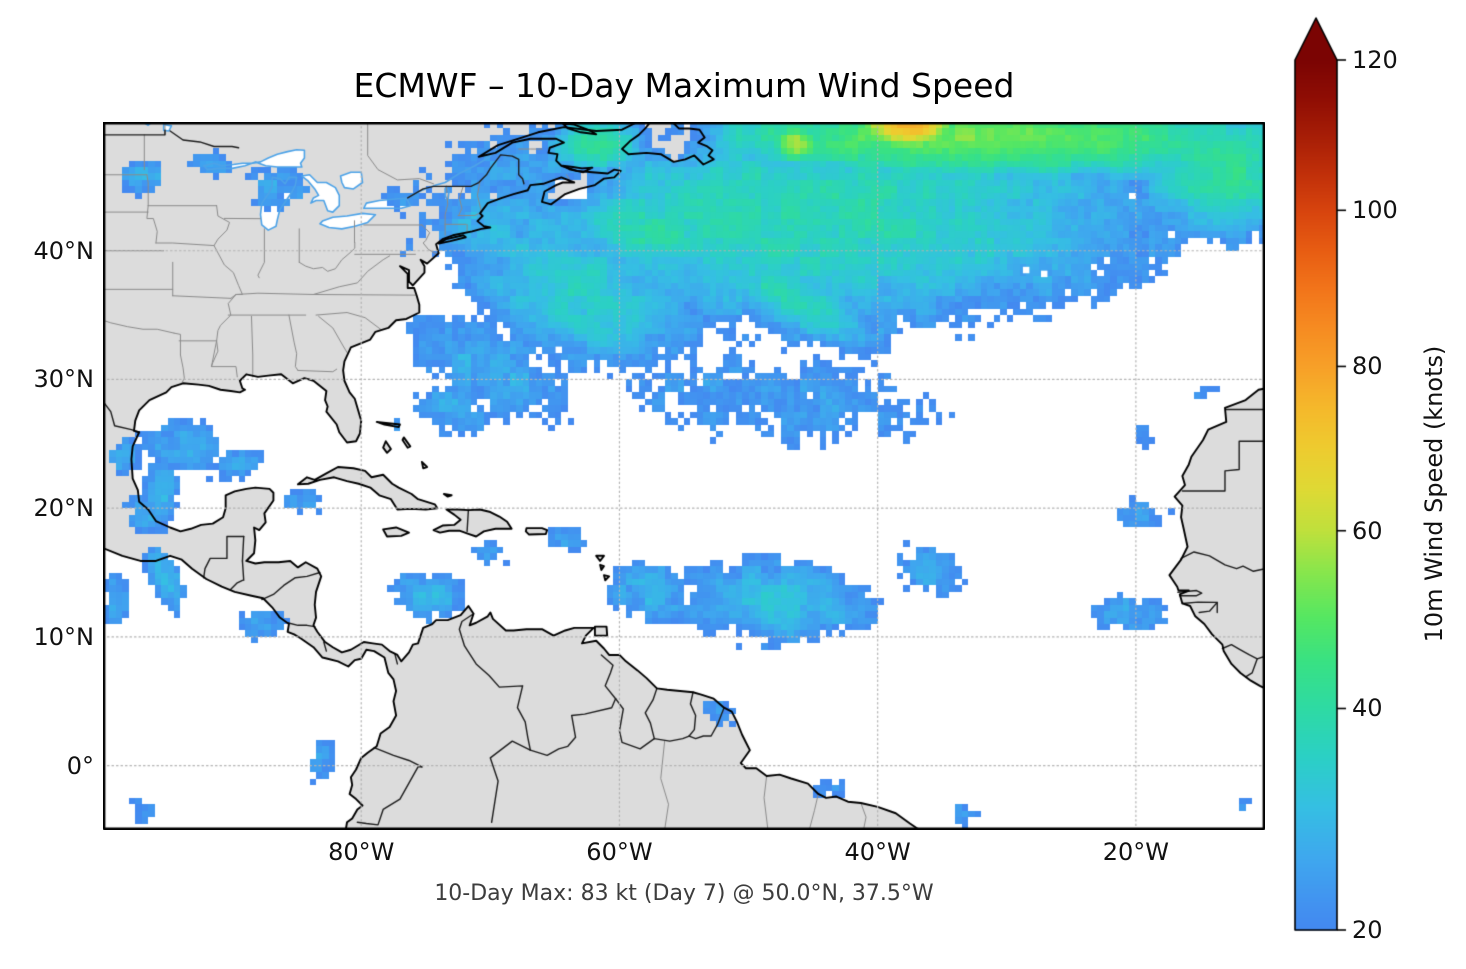 This screenshot has height=969, width=1466. I want to click on lat-tick-label: 20°N, so click(64, 508).